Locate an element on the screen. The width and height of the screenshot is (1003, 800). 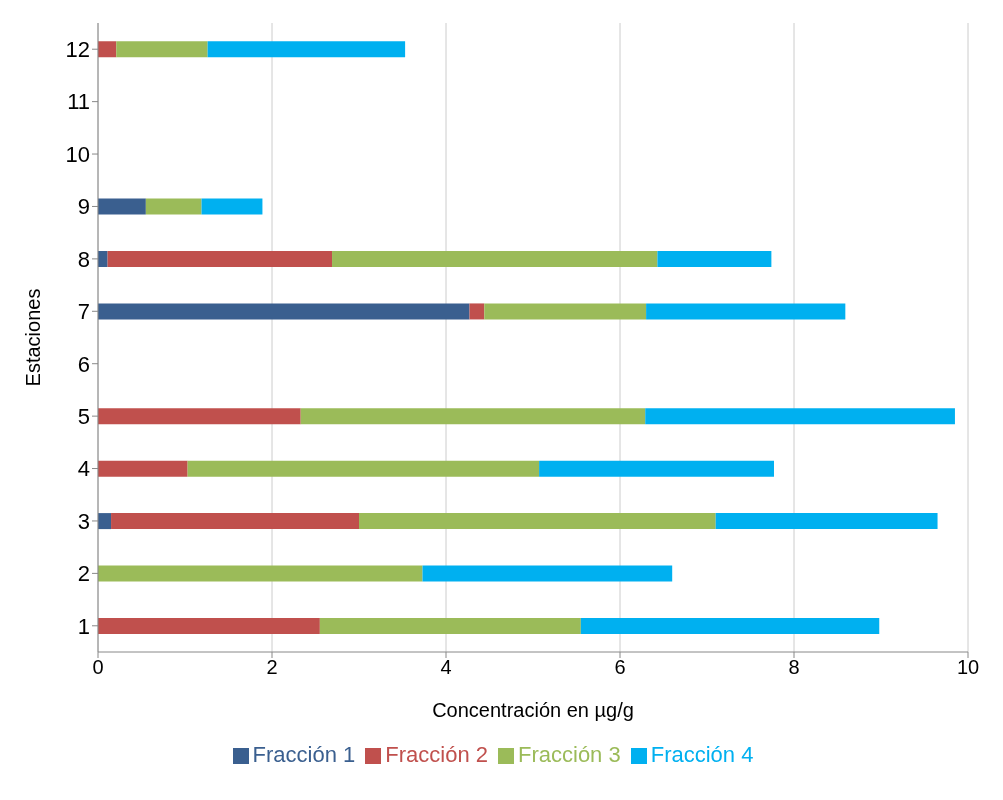
legend-label: Fracción 4 is located at coordinates (702, 754).